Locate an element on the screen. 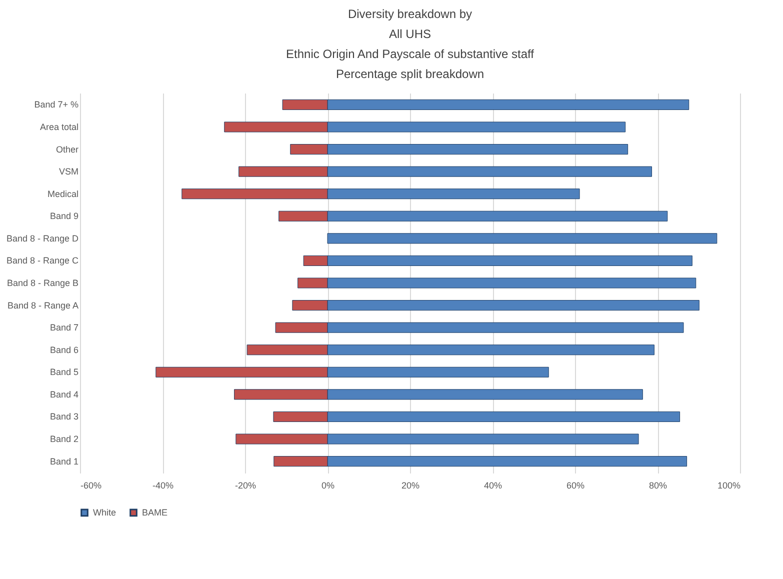  y-tick-label: Band 8 - Range D is located at coordinates (42, 238).